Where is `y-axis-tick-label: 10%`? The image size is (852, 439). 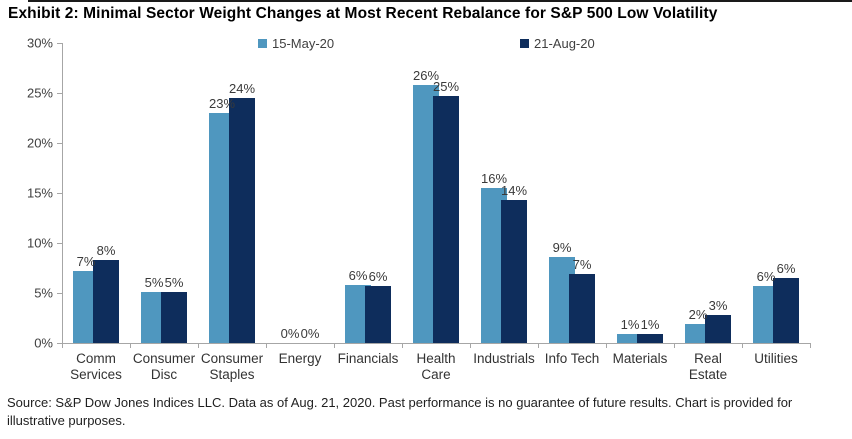 y-axis-tick-label: 10% is located at coordinates (39, 243).